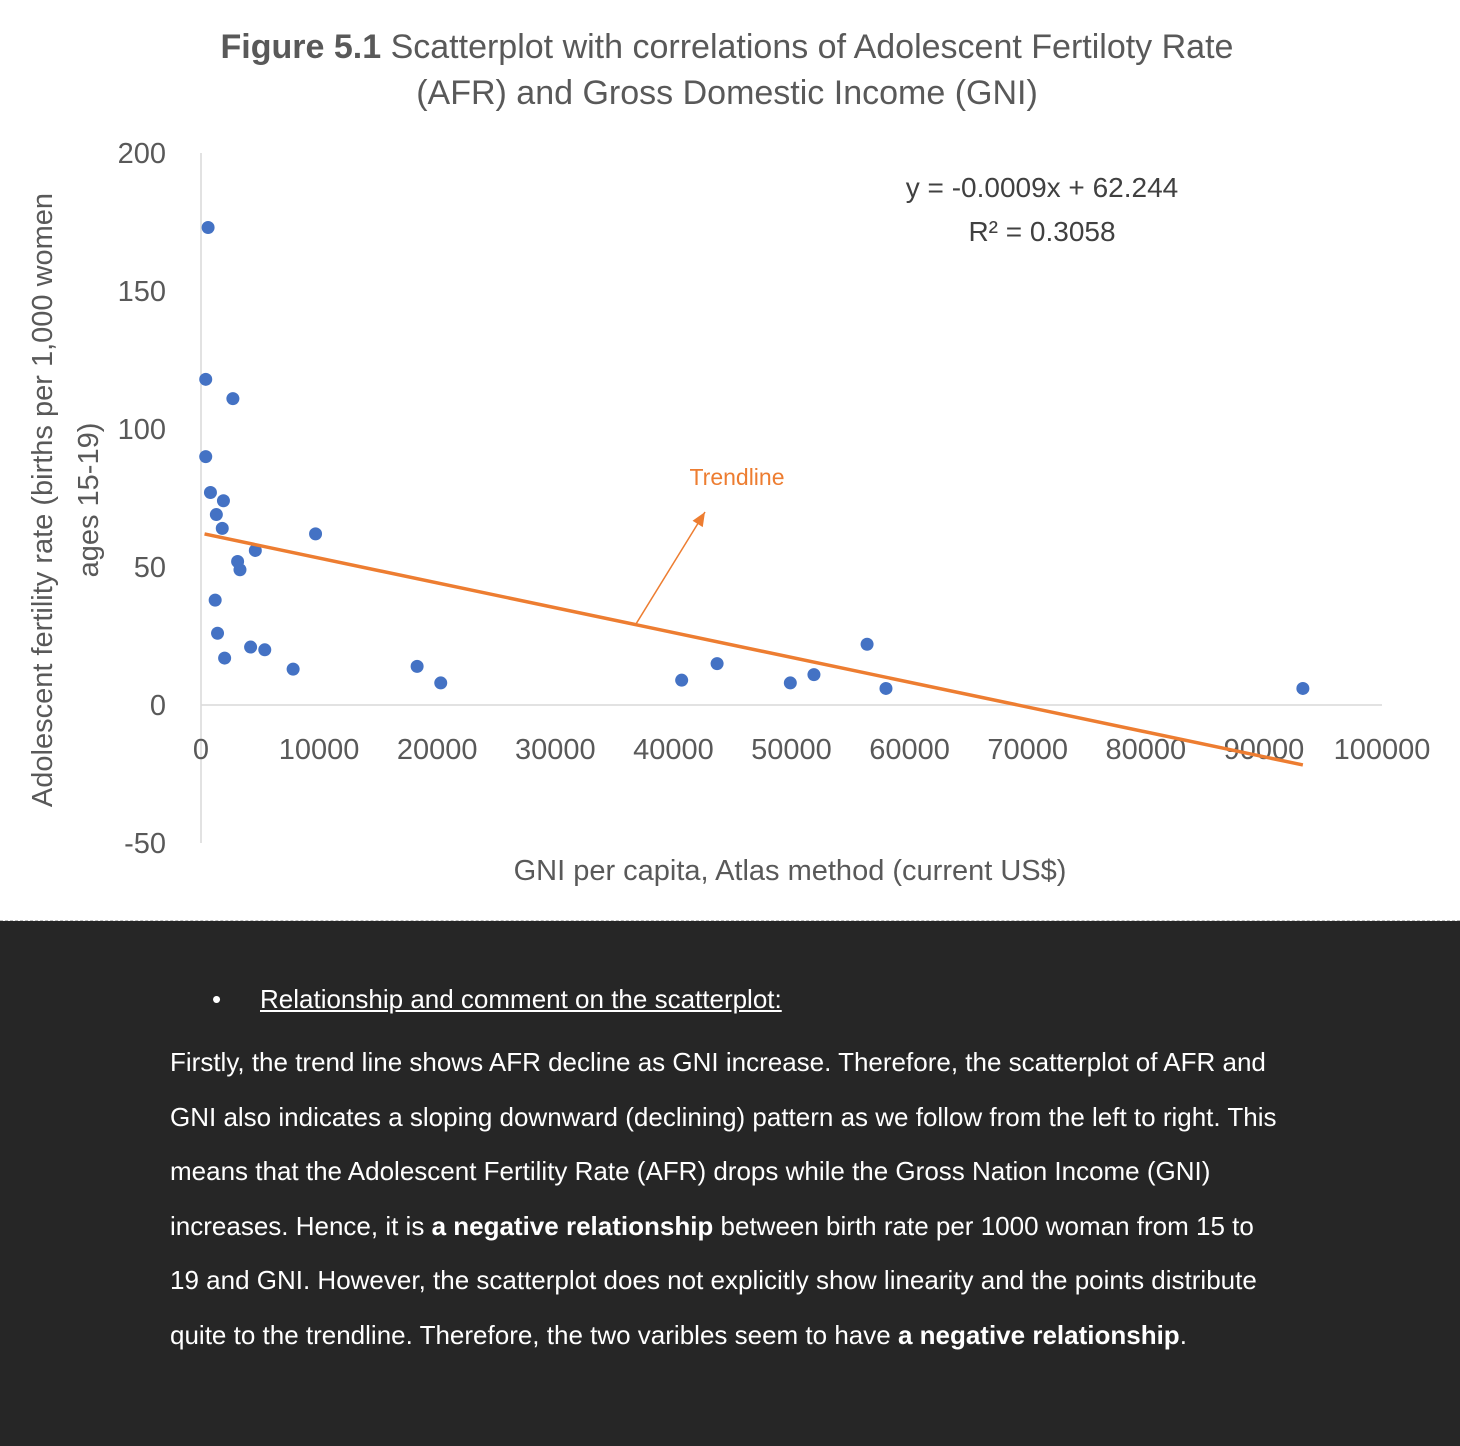 The image size is (1460, 1446). What do you see at coordinates (145, 844) in the screenshot?
I see `y-tick-label: -50` at bounding box center [145, 844].